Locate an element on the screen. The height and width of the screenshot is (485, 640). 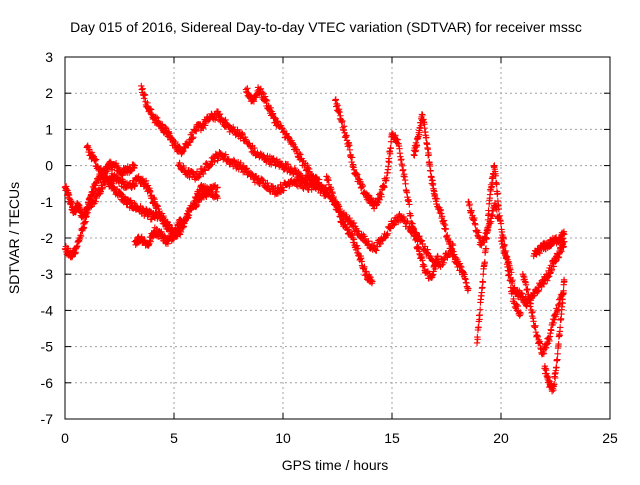
x-tick-label: 20 is located at coordinates (501, 438).